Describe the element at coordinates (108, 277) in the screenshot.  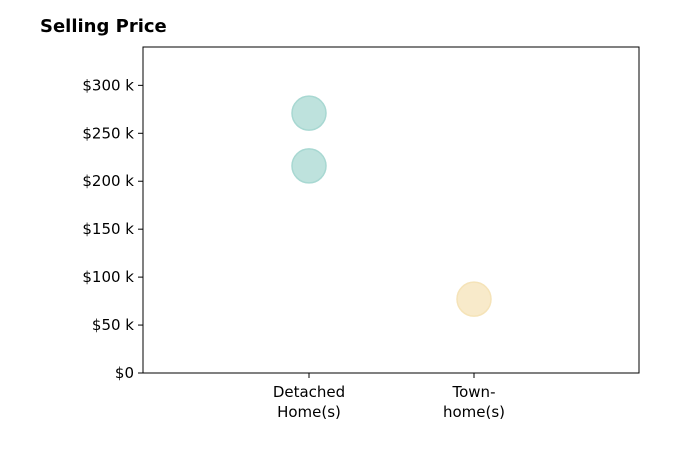
I see `y-tick-label: $100 k` at that location.